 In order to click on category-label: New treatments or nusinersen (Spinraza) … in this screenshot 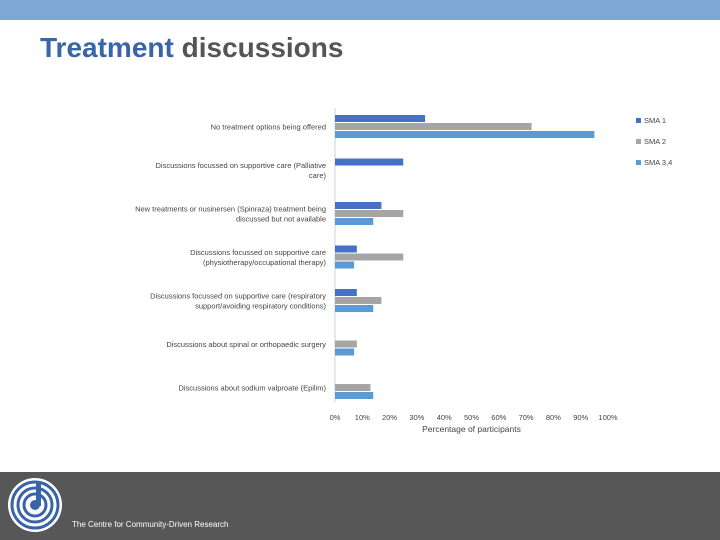, I will do `click(230, 214)`.